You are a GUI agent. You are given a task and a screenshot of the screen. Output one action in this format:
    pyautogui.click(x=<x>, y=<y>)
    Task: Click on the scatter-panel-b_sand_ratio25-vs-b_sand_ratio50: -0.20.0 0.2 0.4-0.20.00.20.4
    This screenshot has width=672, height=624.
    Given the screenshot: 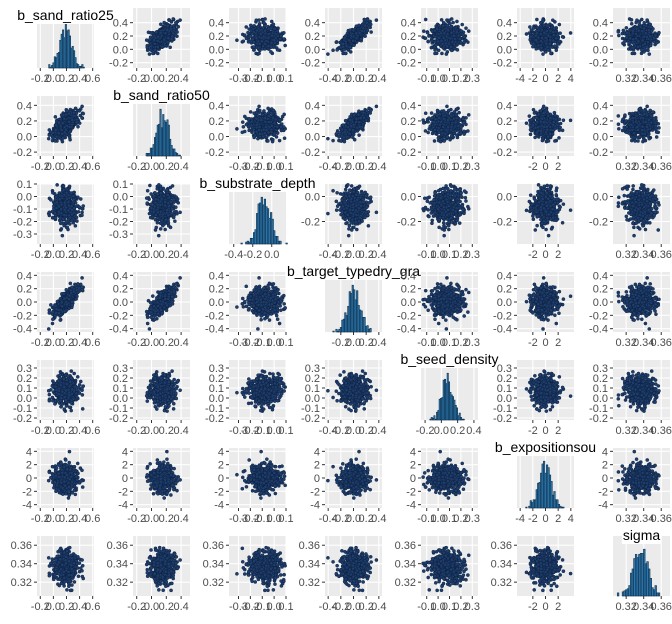 What is the action you would take?
    pyautogui.click(x=149, y=46)
    